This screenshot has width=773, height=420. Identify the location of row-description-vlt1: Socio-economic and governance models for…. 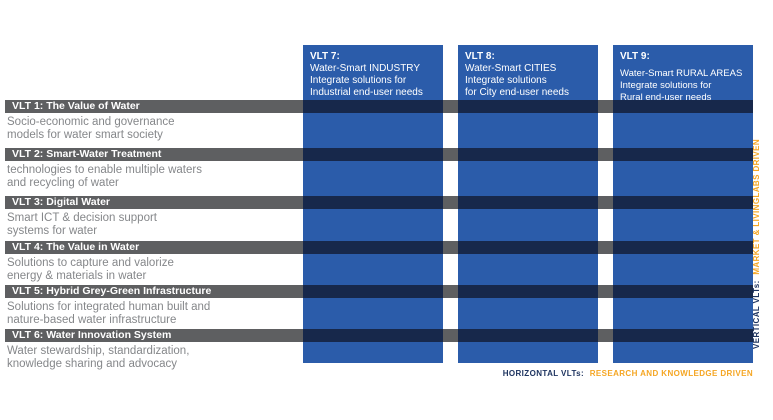
(152, 129).